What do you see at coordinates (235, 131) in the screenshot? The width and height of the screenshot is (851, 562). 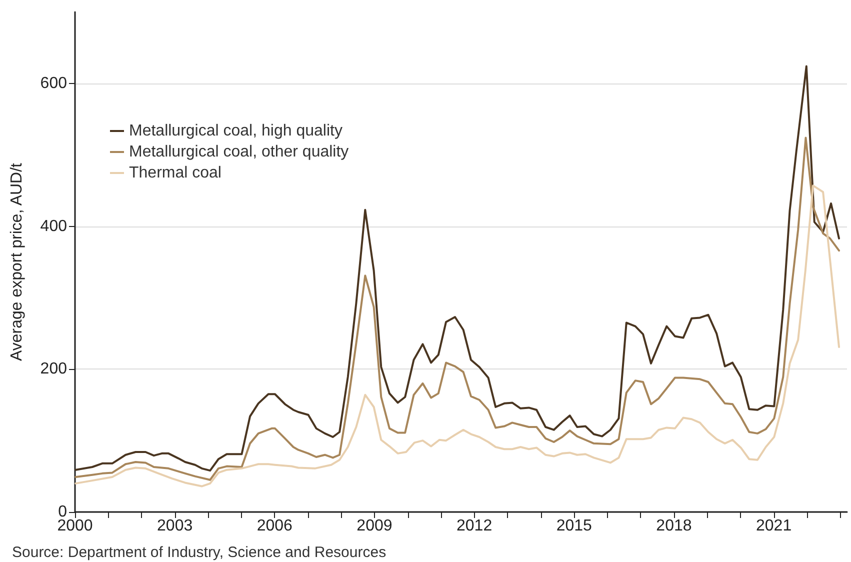 I see `legend-label: Metallurgical coal, high quality` at bounding box center [235, 131].